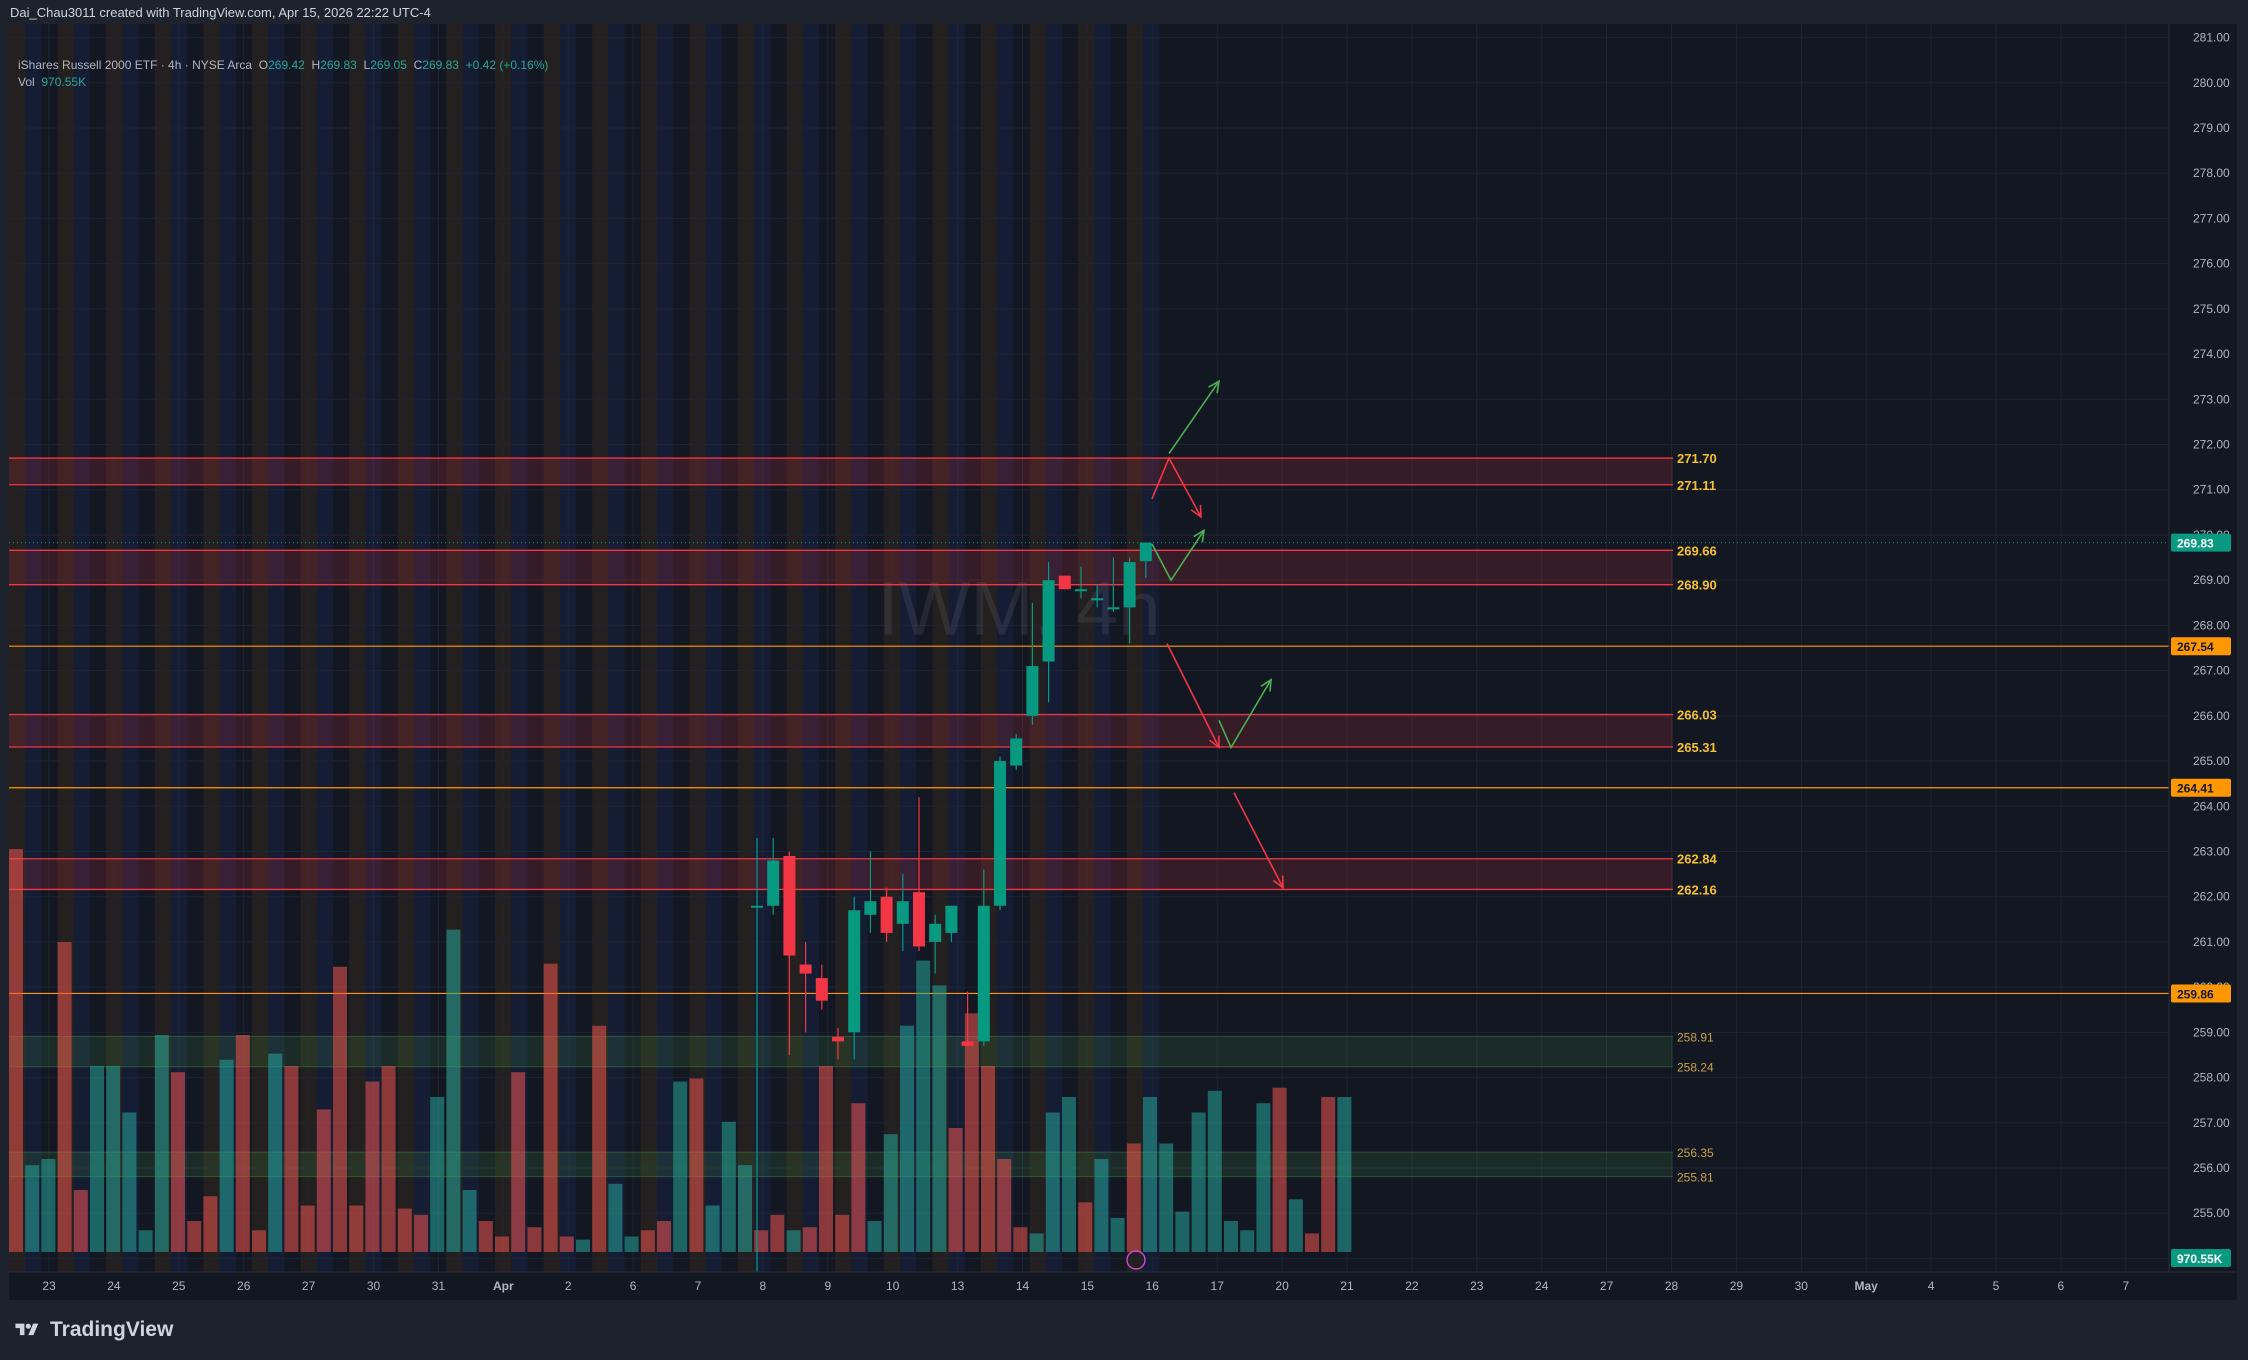 The height and width of the screenshot is (1360, 2248). I want to click on zone-bottom-label: 265.31, so click(1697, 747).